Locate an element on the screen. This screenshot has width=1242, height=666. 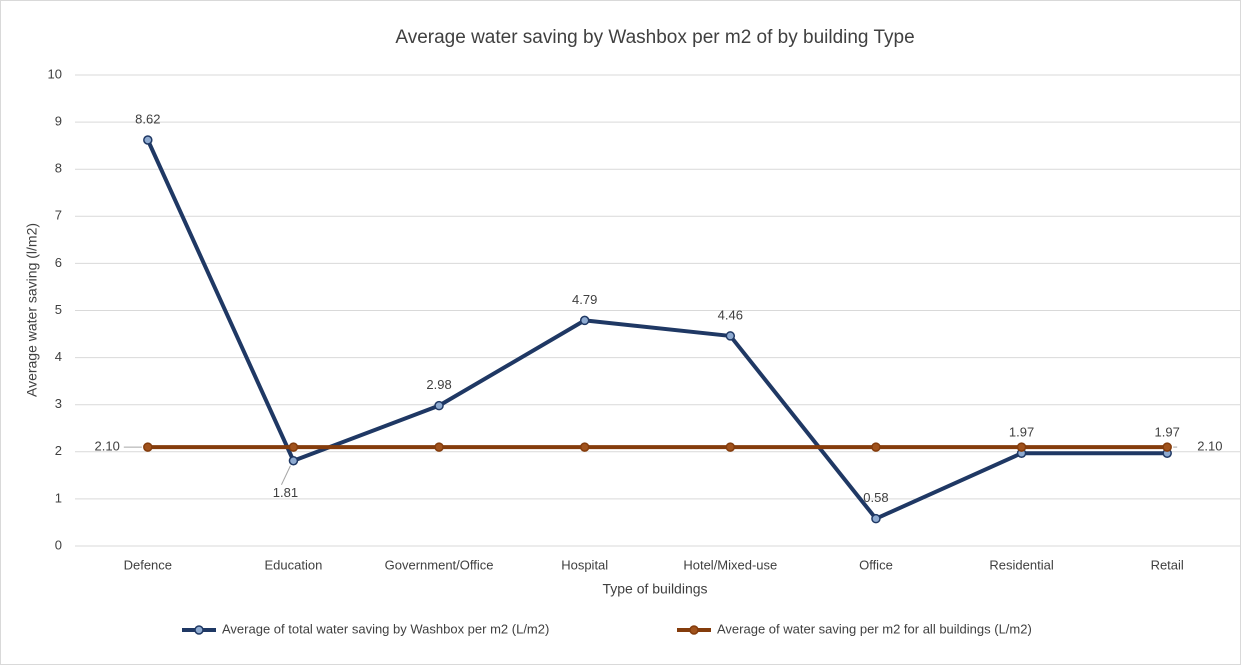
y-tick-label: 0 is located at coordinates (58, 544).